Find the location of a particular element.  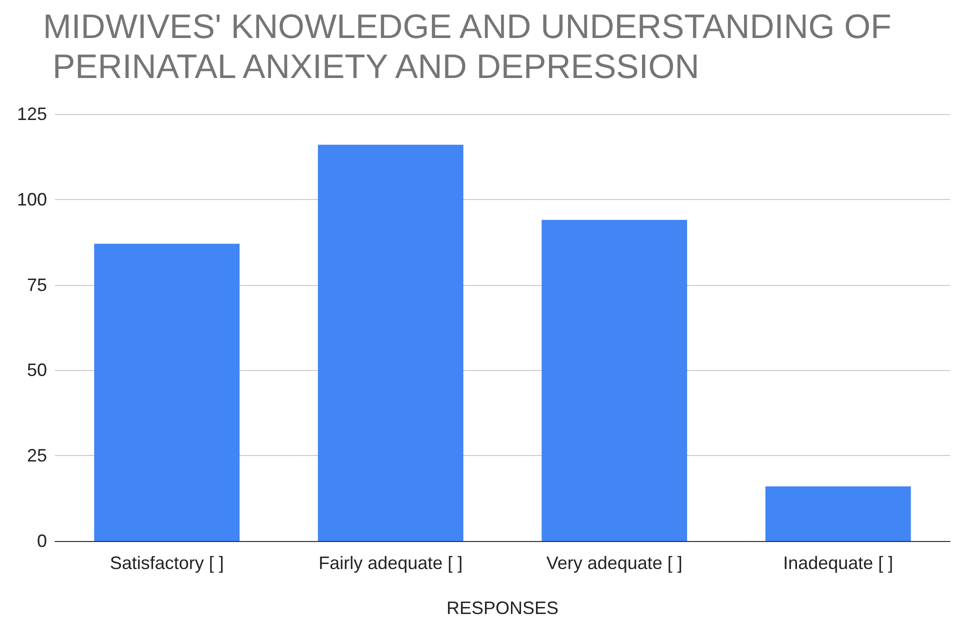

x-tick-label: Inadequate [ ] is located at coordinates (838, 563).